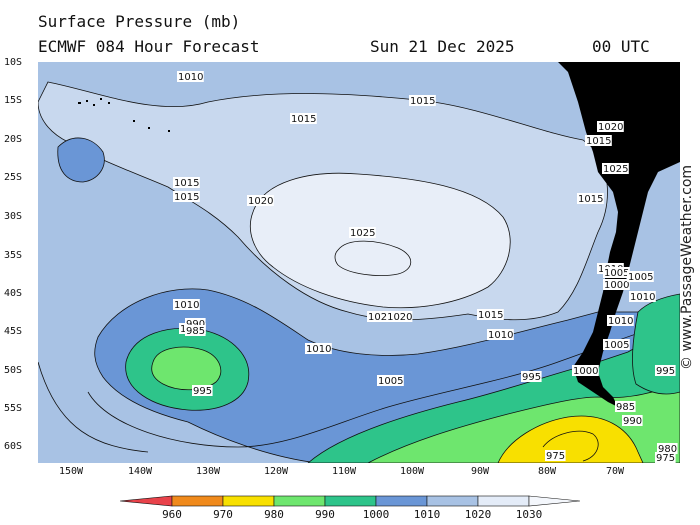 Image resolution: width=700 pixels, height=525 pixels. Describe the element at coordinates (442, 46) in the screenshot. I see `forecast-date: Sun 21 Dec 2025` at that location.